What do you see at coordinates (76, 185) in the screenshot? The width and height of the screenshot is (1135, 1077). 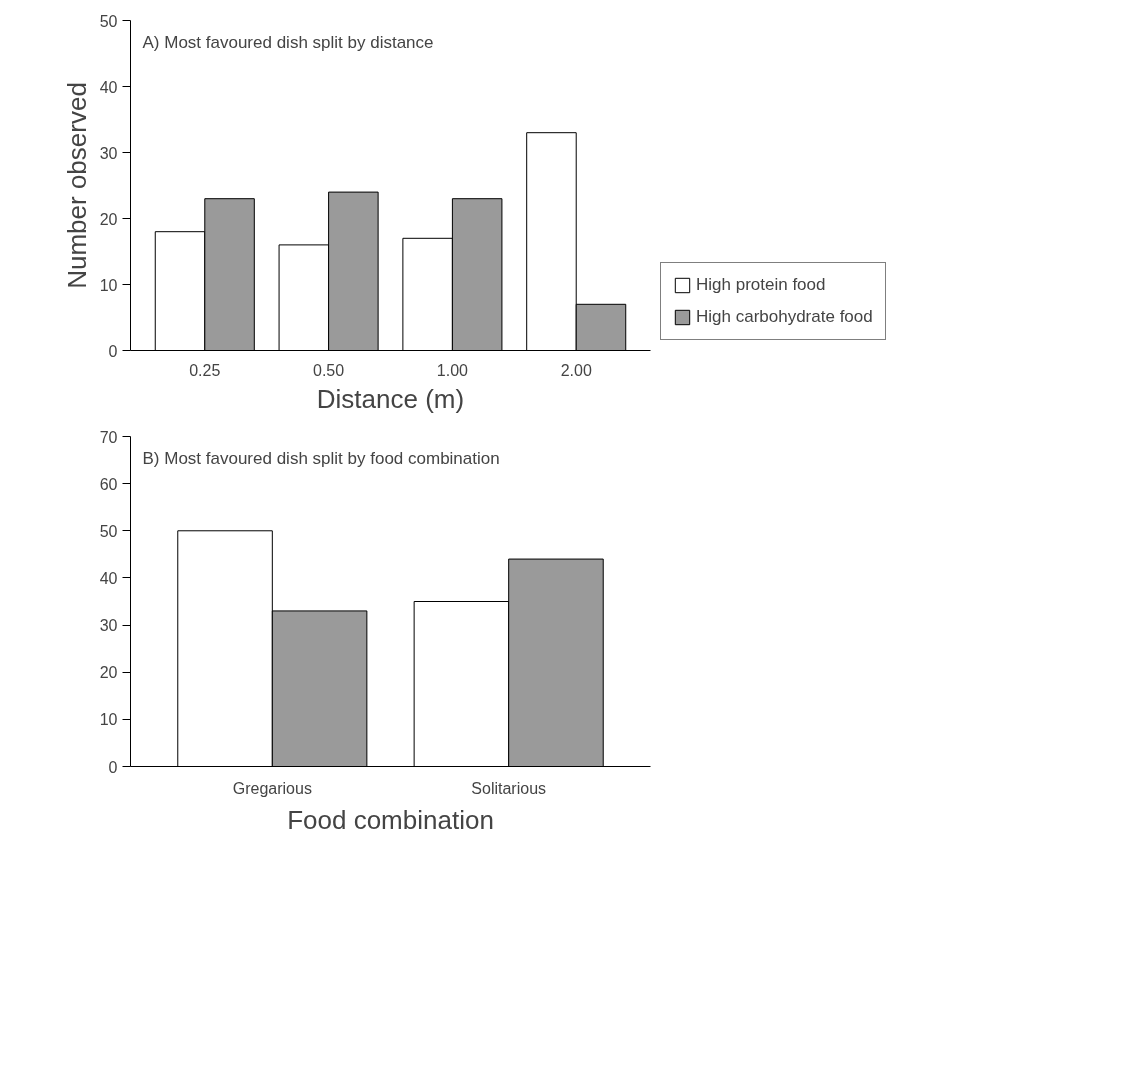 I see `y-axis-title: Number observed` at bounding box center [76, 185].